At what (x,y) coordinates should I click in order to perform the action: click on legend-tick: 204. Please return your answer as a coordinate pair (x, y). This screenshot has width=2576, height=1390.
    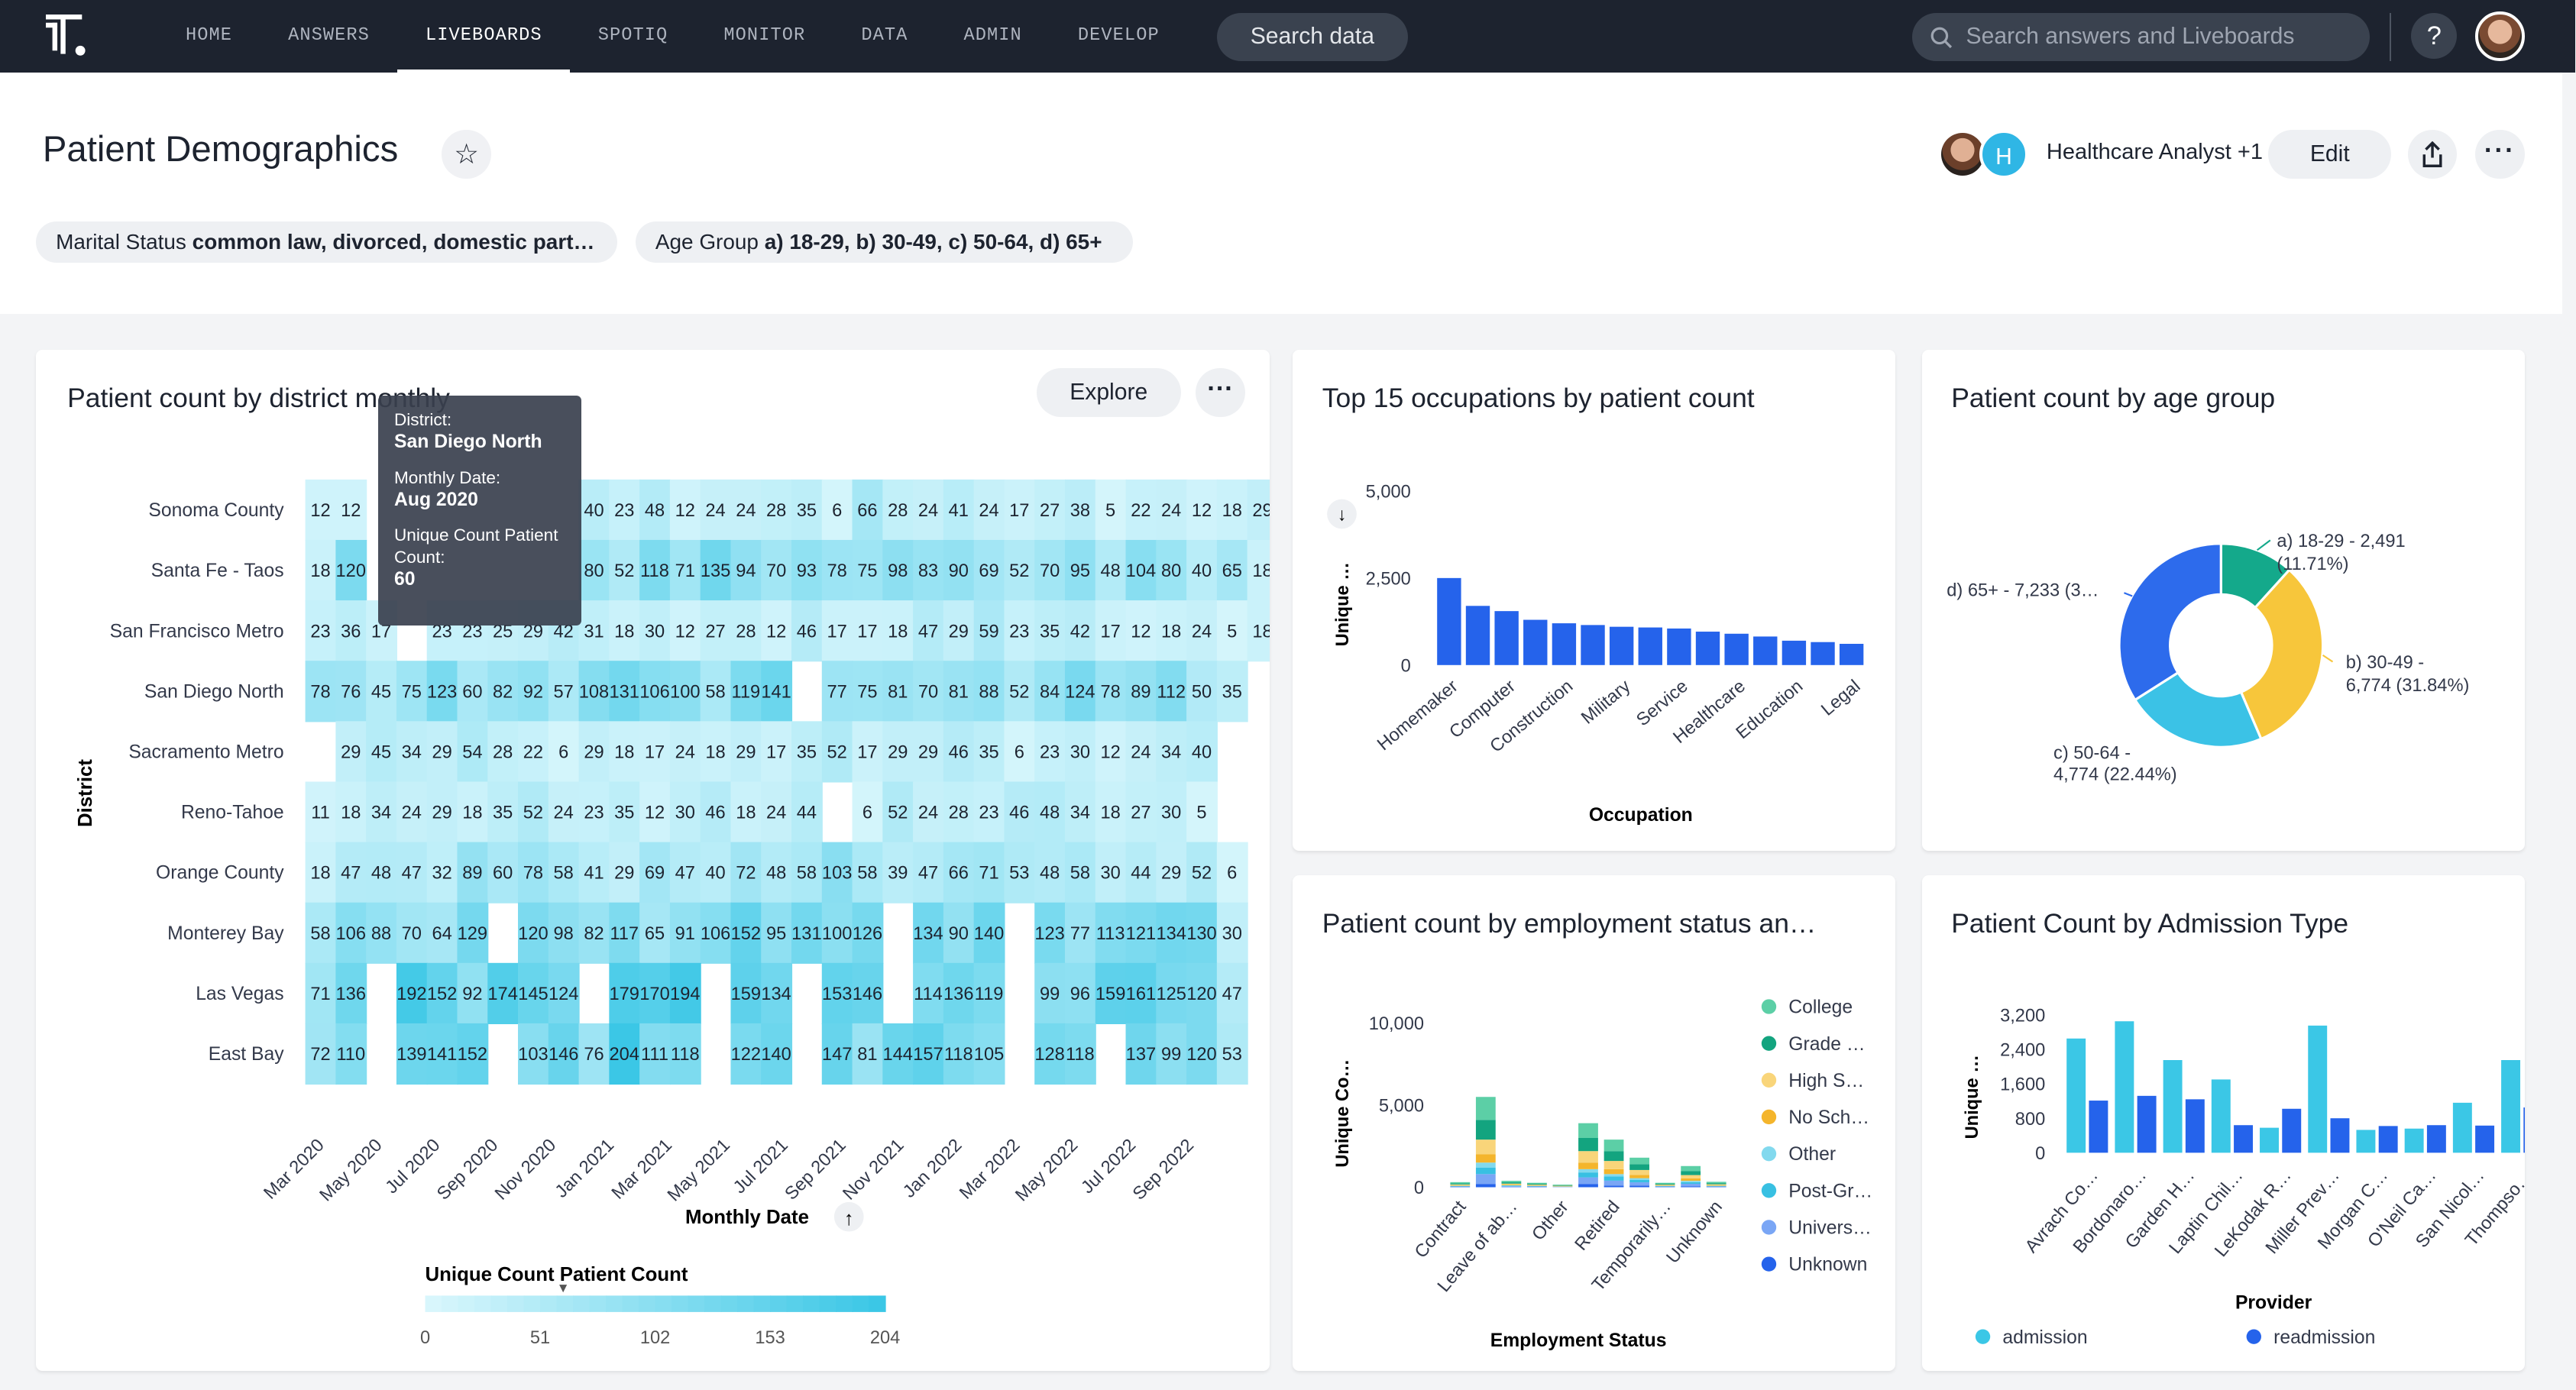
    Looking at the image, I should click on (885, 1338).